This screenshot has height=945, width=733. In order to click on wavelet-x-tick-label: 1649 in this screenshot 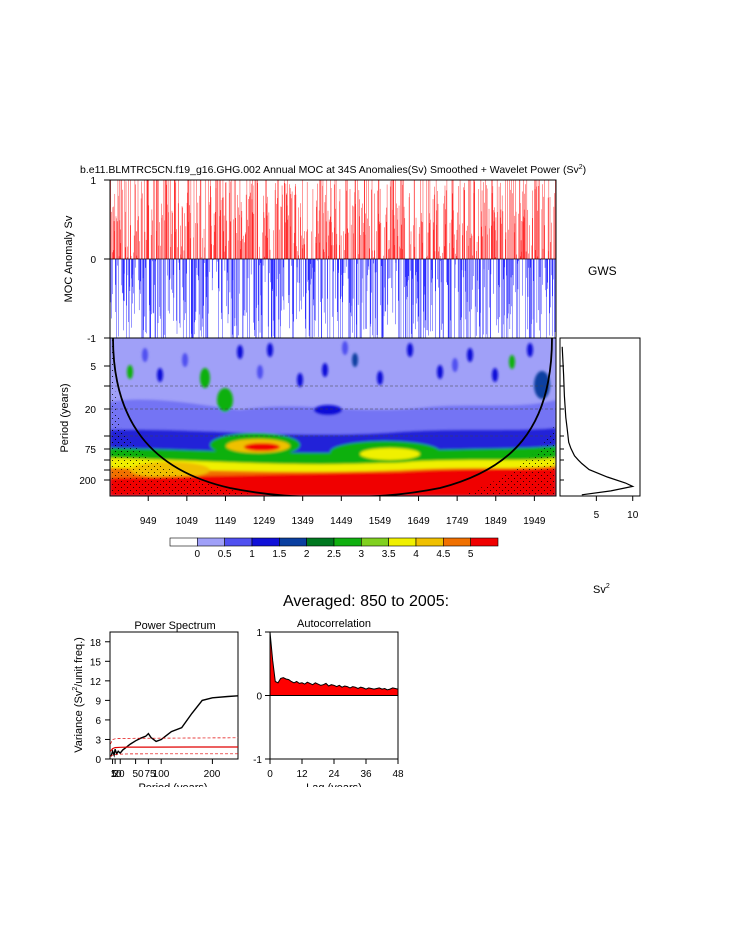, I will do `click(418, 521)`.